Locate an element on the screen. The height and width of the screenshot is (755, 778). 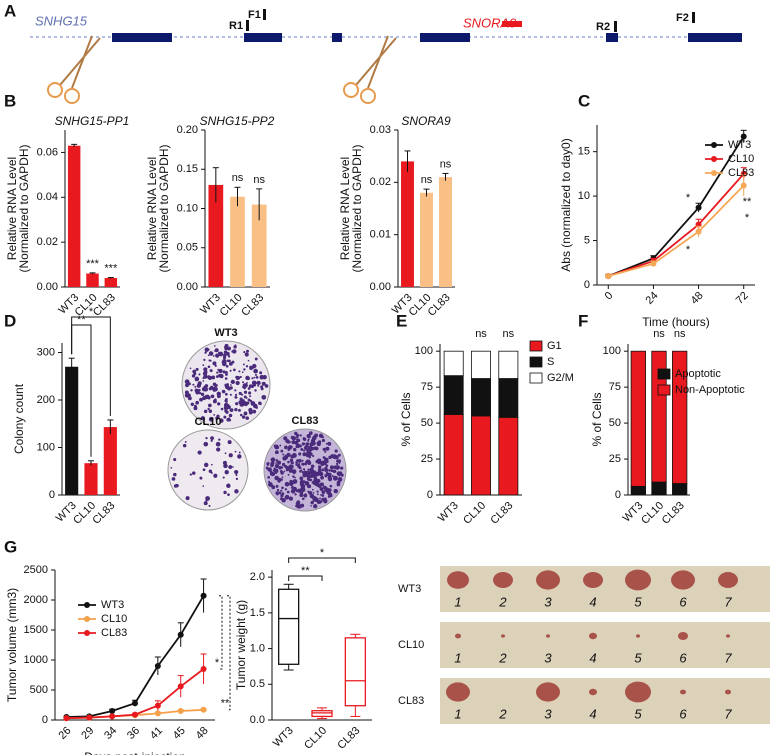
x-tick-label: 34 is located at coordinates (110, 733).